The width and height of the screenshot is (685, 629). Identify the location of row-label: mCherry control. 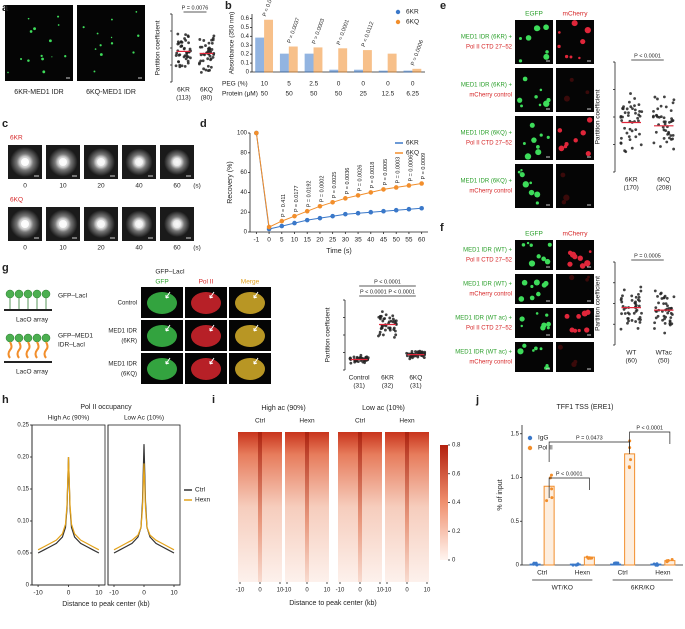
(490, 96).